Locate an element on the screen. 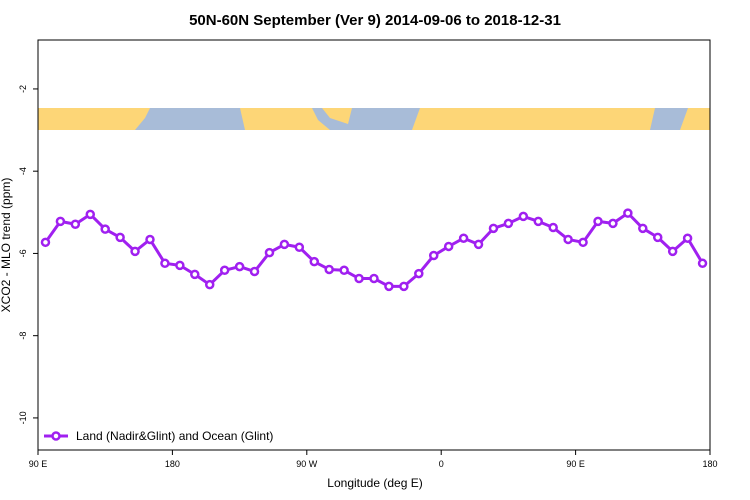 The width and height of the screenshot is (750, 500). y-tick-label: -6 is located at coordinates (23, 253).